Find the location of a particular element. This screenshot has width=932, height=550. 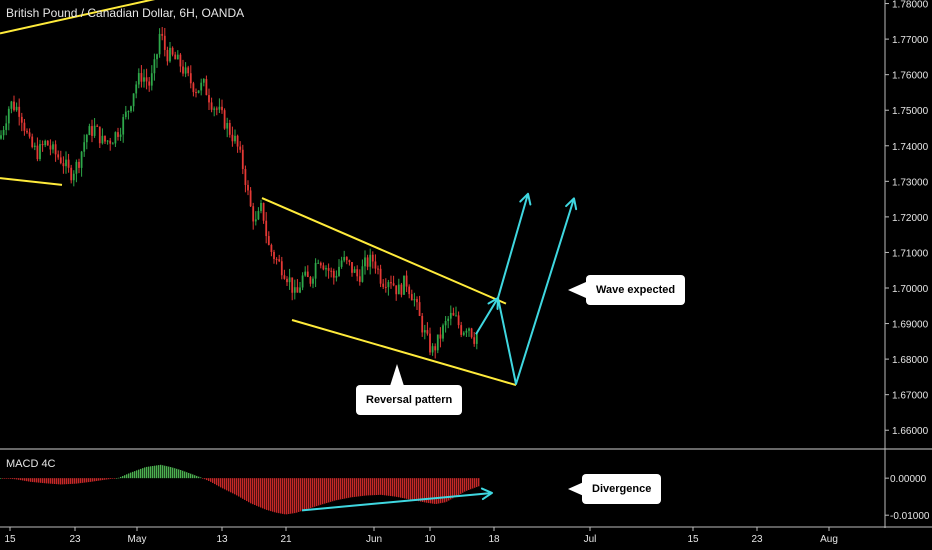

reversal-callout-pointer is located at coordinates (397, 375).